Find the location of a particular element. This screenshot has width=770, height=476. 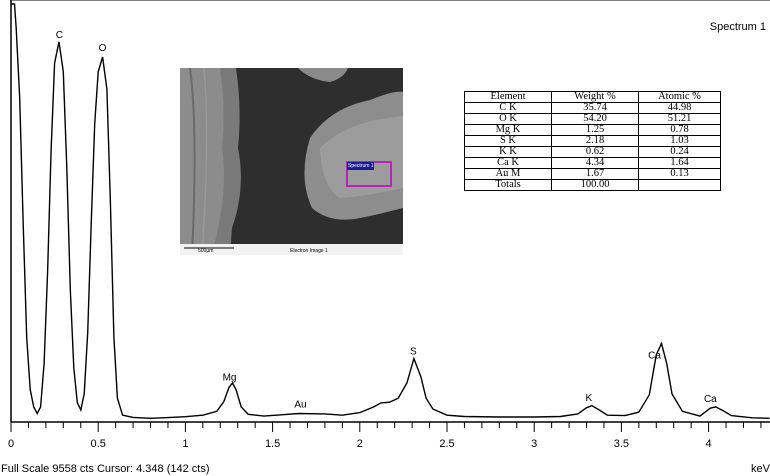

table-row: C K 35.74 44.98 is located at coordinates (592, 108).